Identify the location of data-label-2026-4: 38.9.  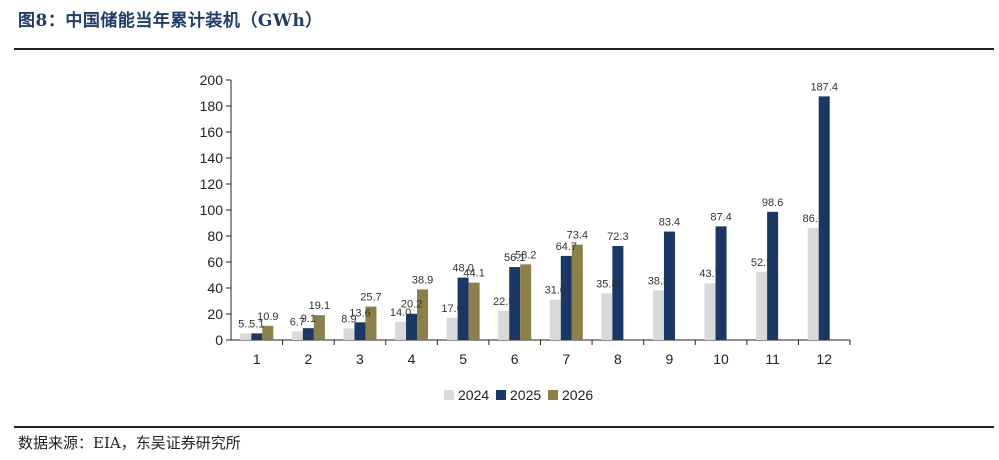
(422, 280).